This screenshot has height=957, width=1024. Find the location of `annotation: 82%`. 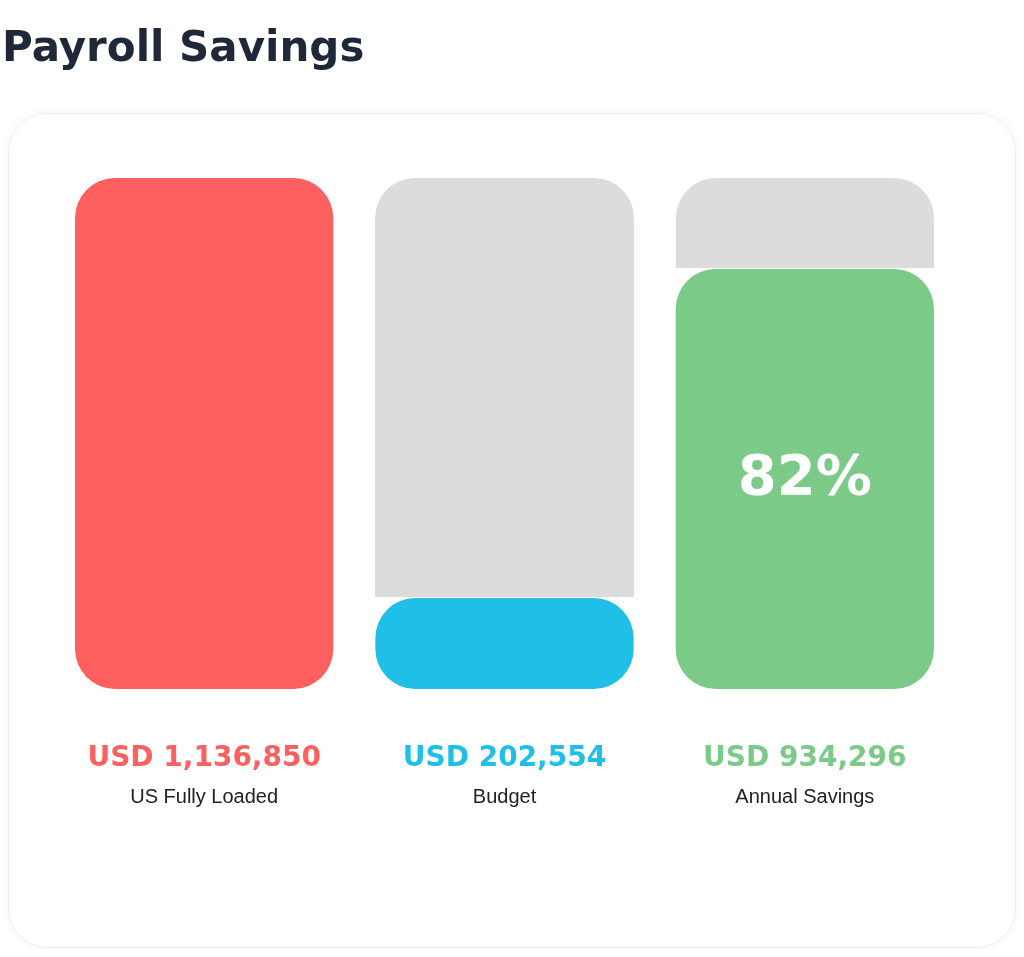

annotation: 82% is located at coordinates (804, 474).